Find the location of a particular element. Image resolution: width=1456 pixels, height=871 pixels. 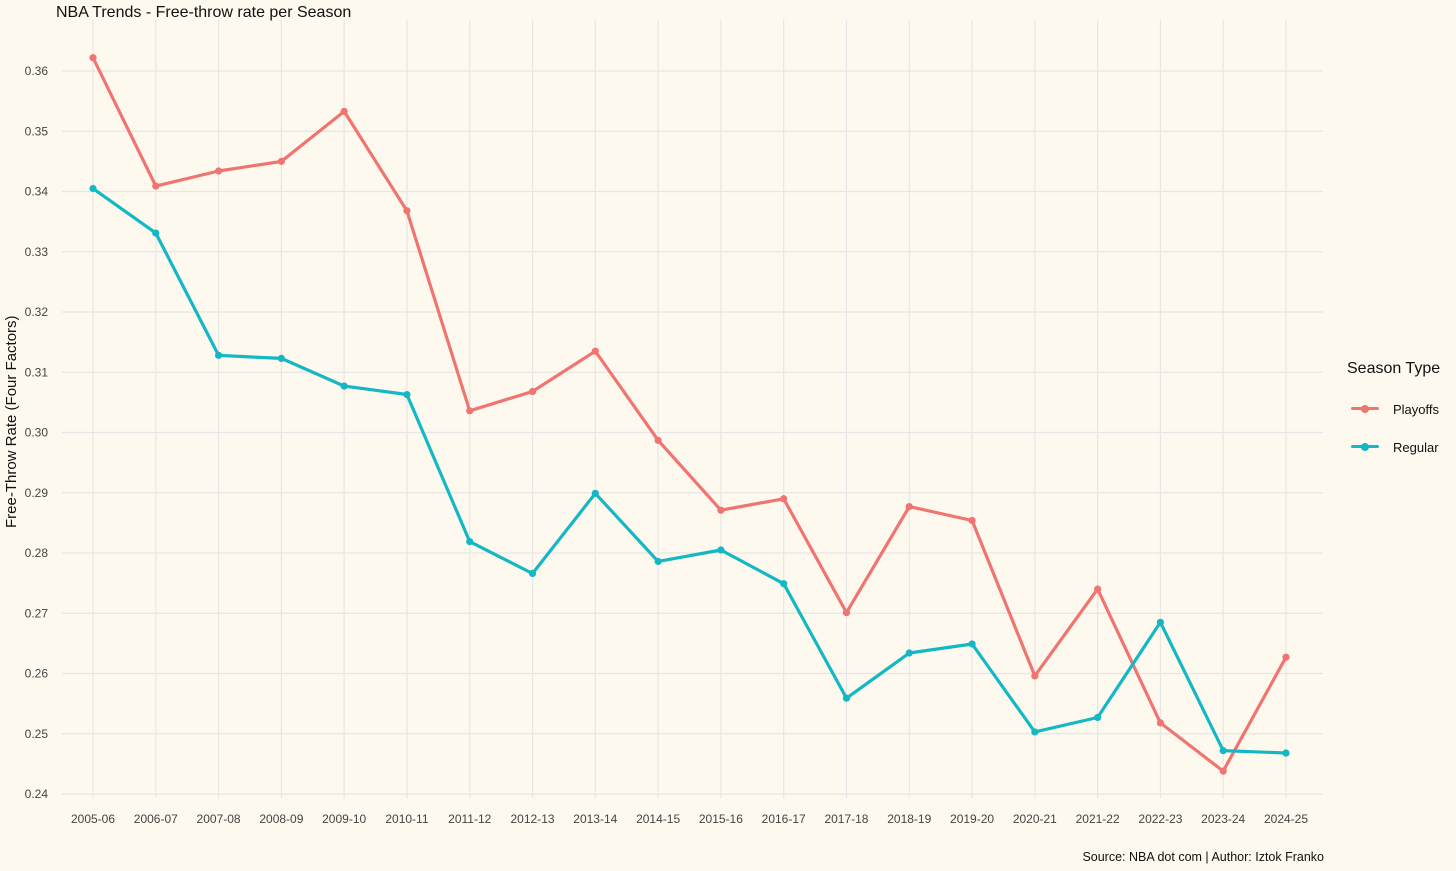

x-tick-label: 2017-18 is located at coordinates (846, 819).